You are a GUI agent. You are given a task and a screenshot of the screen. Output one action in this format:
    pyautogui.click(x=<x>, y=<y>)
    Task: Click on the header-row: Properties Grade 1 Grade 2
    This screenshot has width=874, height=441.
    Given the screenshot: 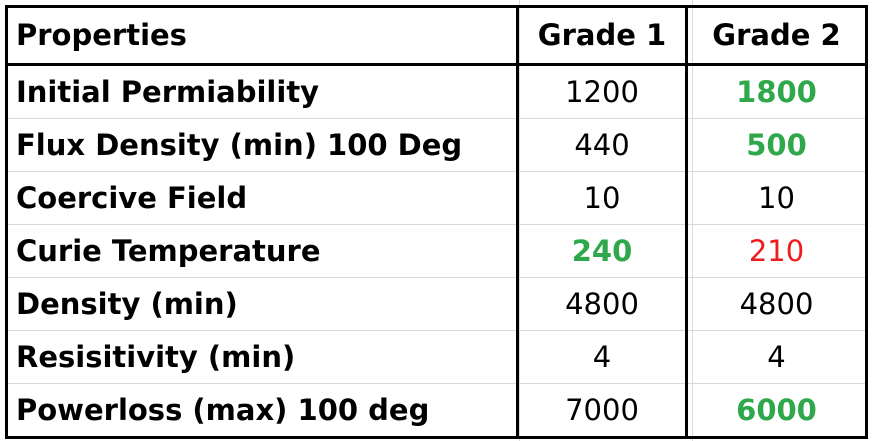 What is the action you would take?
    pyautogui.click(x=436, y=35)
    